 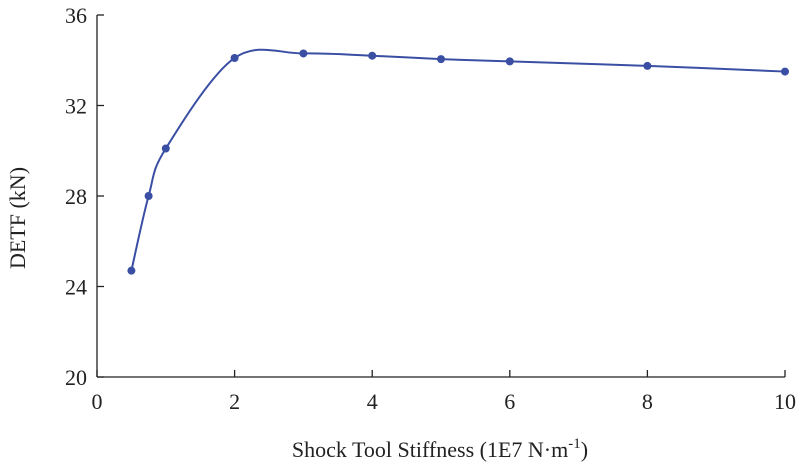 What do you see at coordinates (647, 401) in the screenshot?
I see `x-tick-label: 8` at bounding box center [647, 401].